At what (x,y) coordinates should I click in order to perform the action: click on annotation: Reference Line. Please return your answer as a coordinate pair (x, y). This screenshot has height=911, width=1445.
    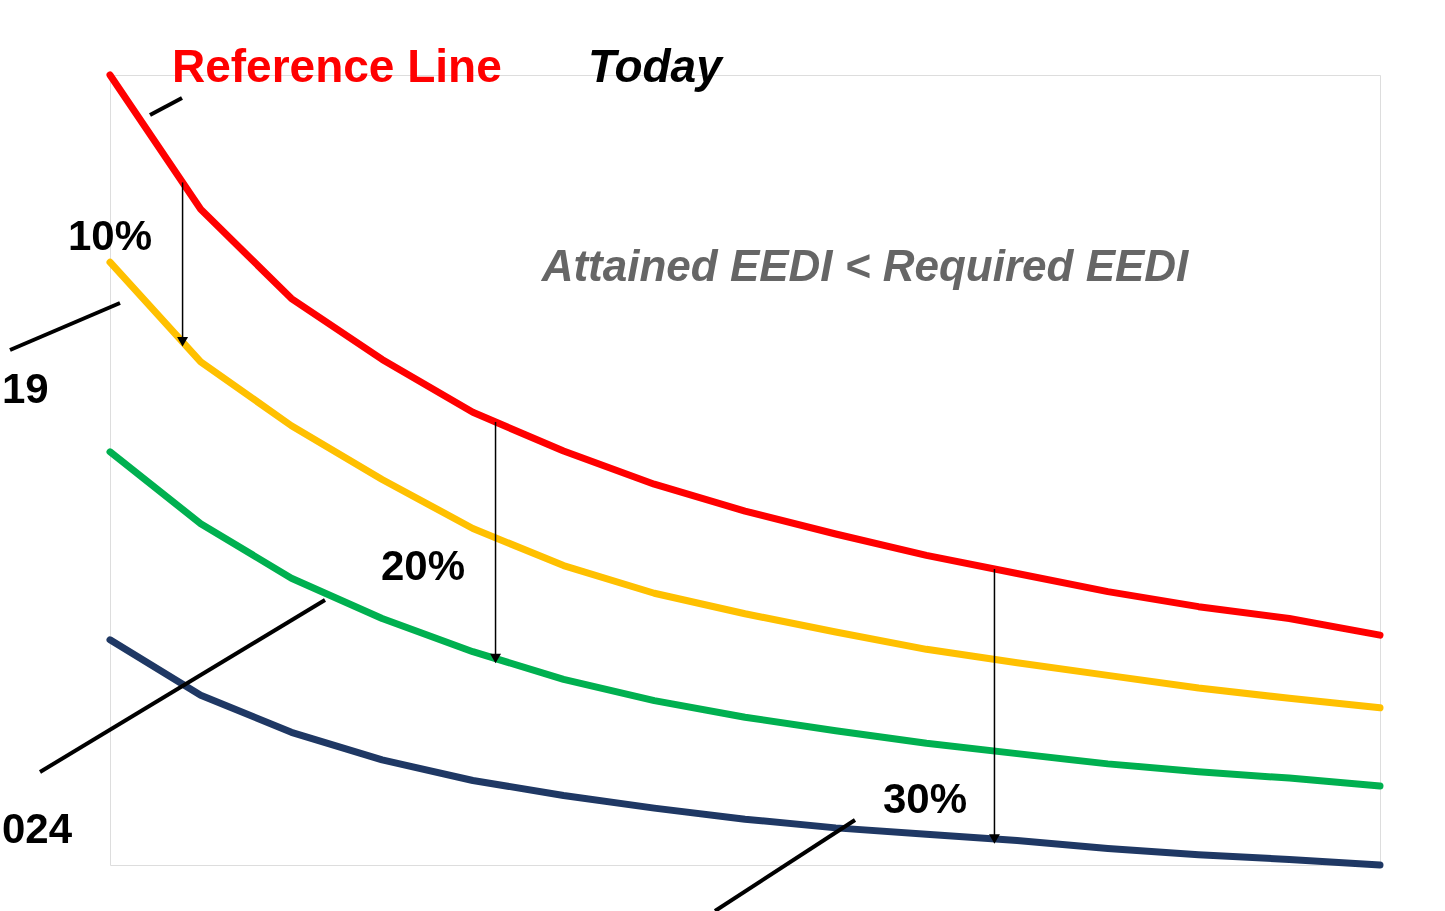
    Looking at the image, I should click on (337, 66).